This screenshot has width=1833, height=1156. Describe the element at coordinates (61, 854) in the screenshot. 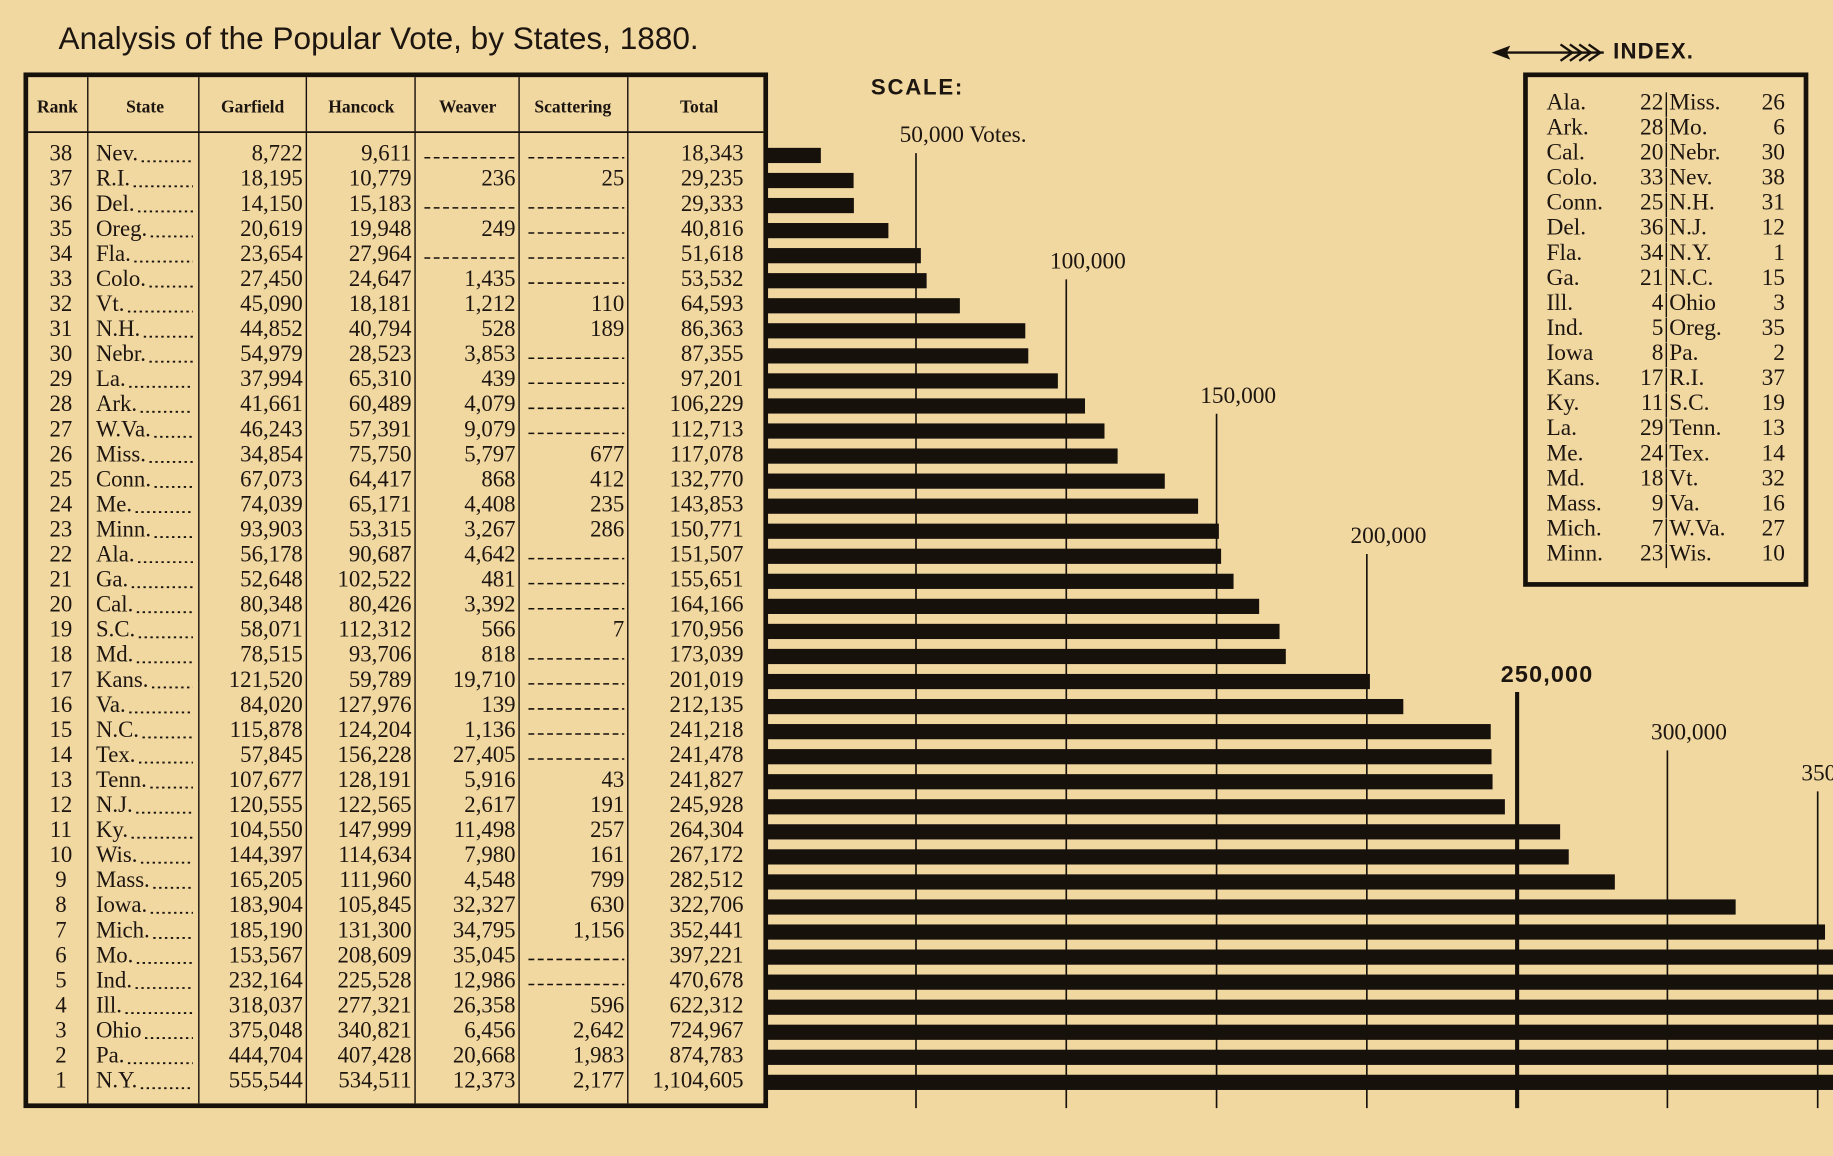

I see `table-cell: 10` at that location.